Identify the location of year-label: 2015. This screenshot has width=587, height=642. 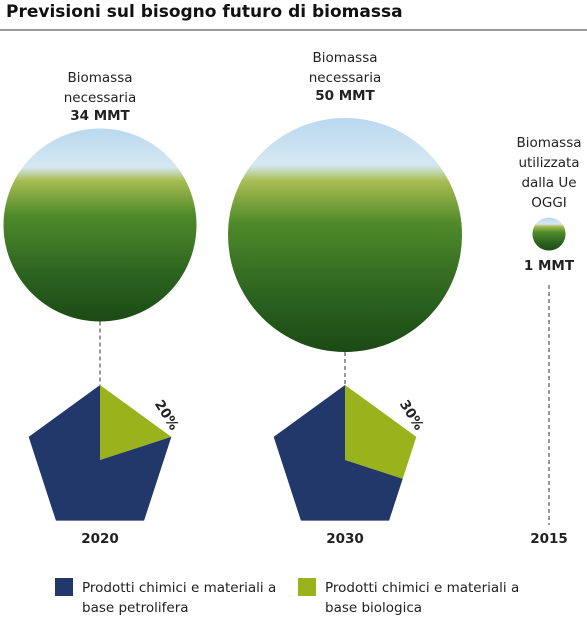
(549, 539).